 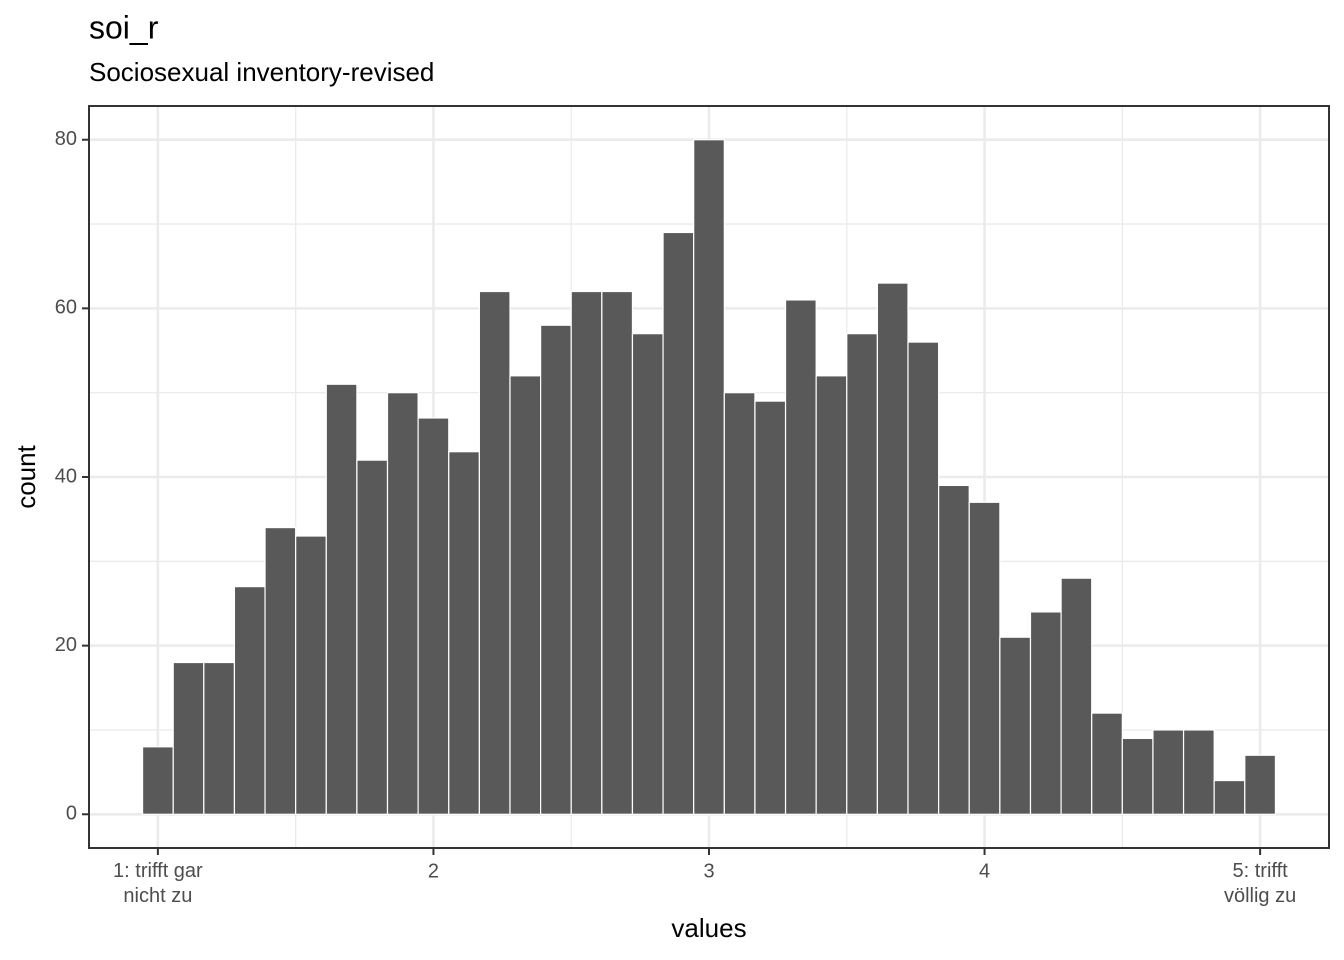 I want to click on x-tick-label: 2, so click(x=433, y=871).